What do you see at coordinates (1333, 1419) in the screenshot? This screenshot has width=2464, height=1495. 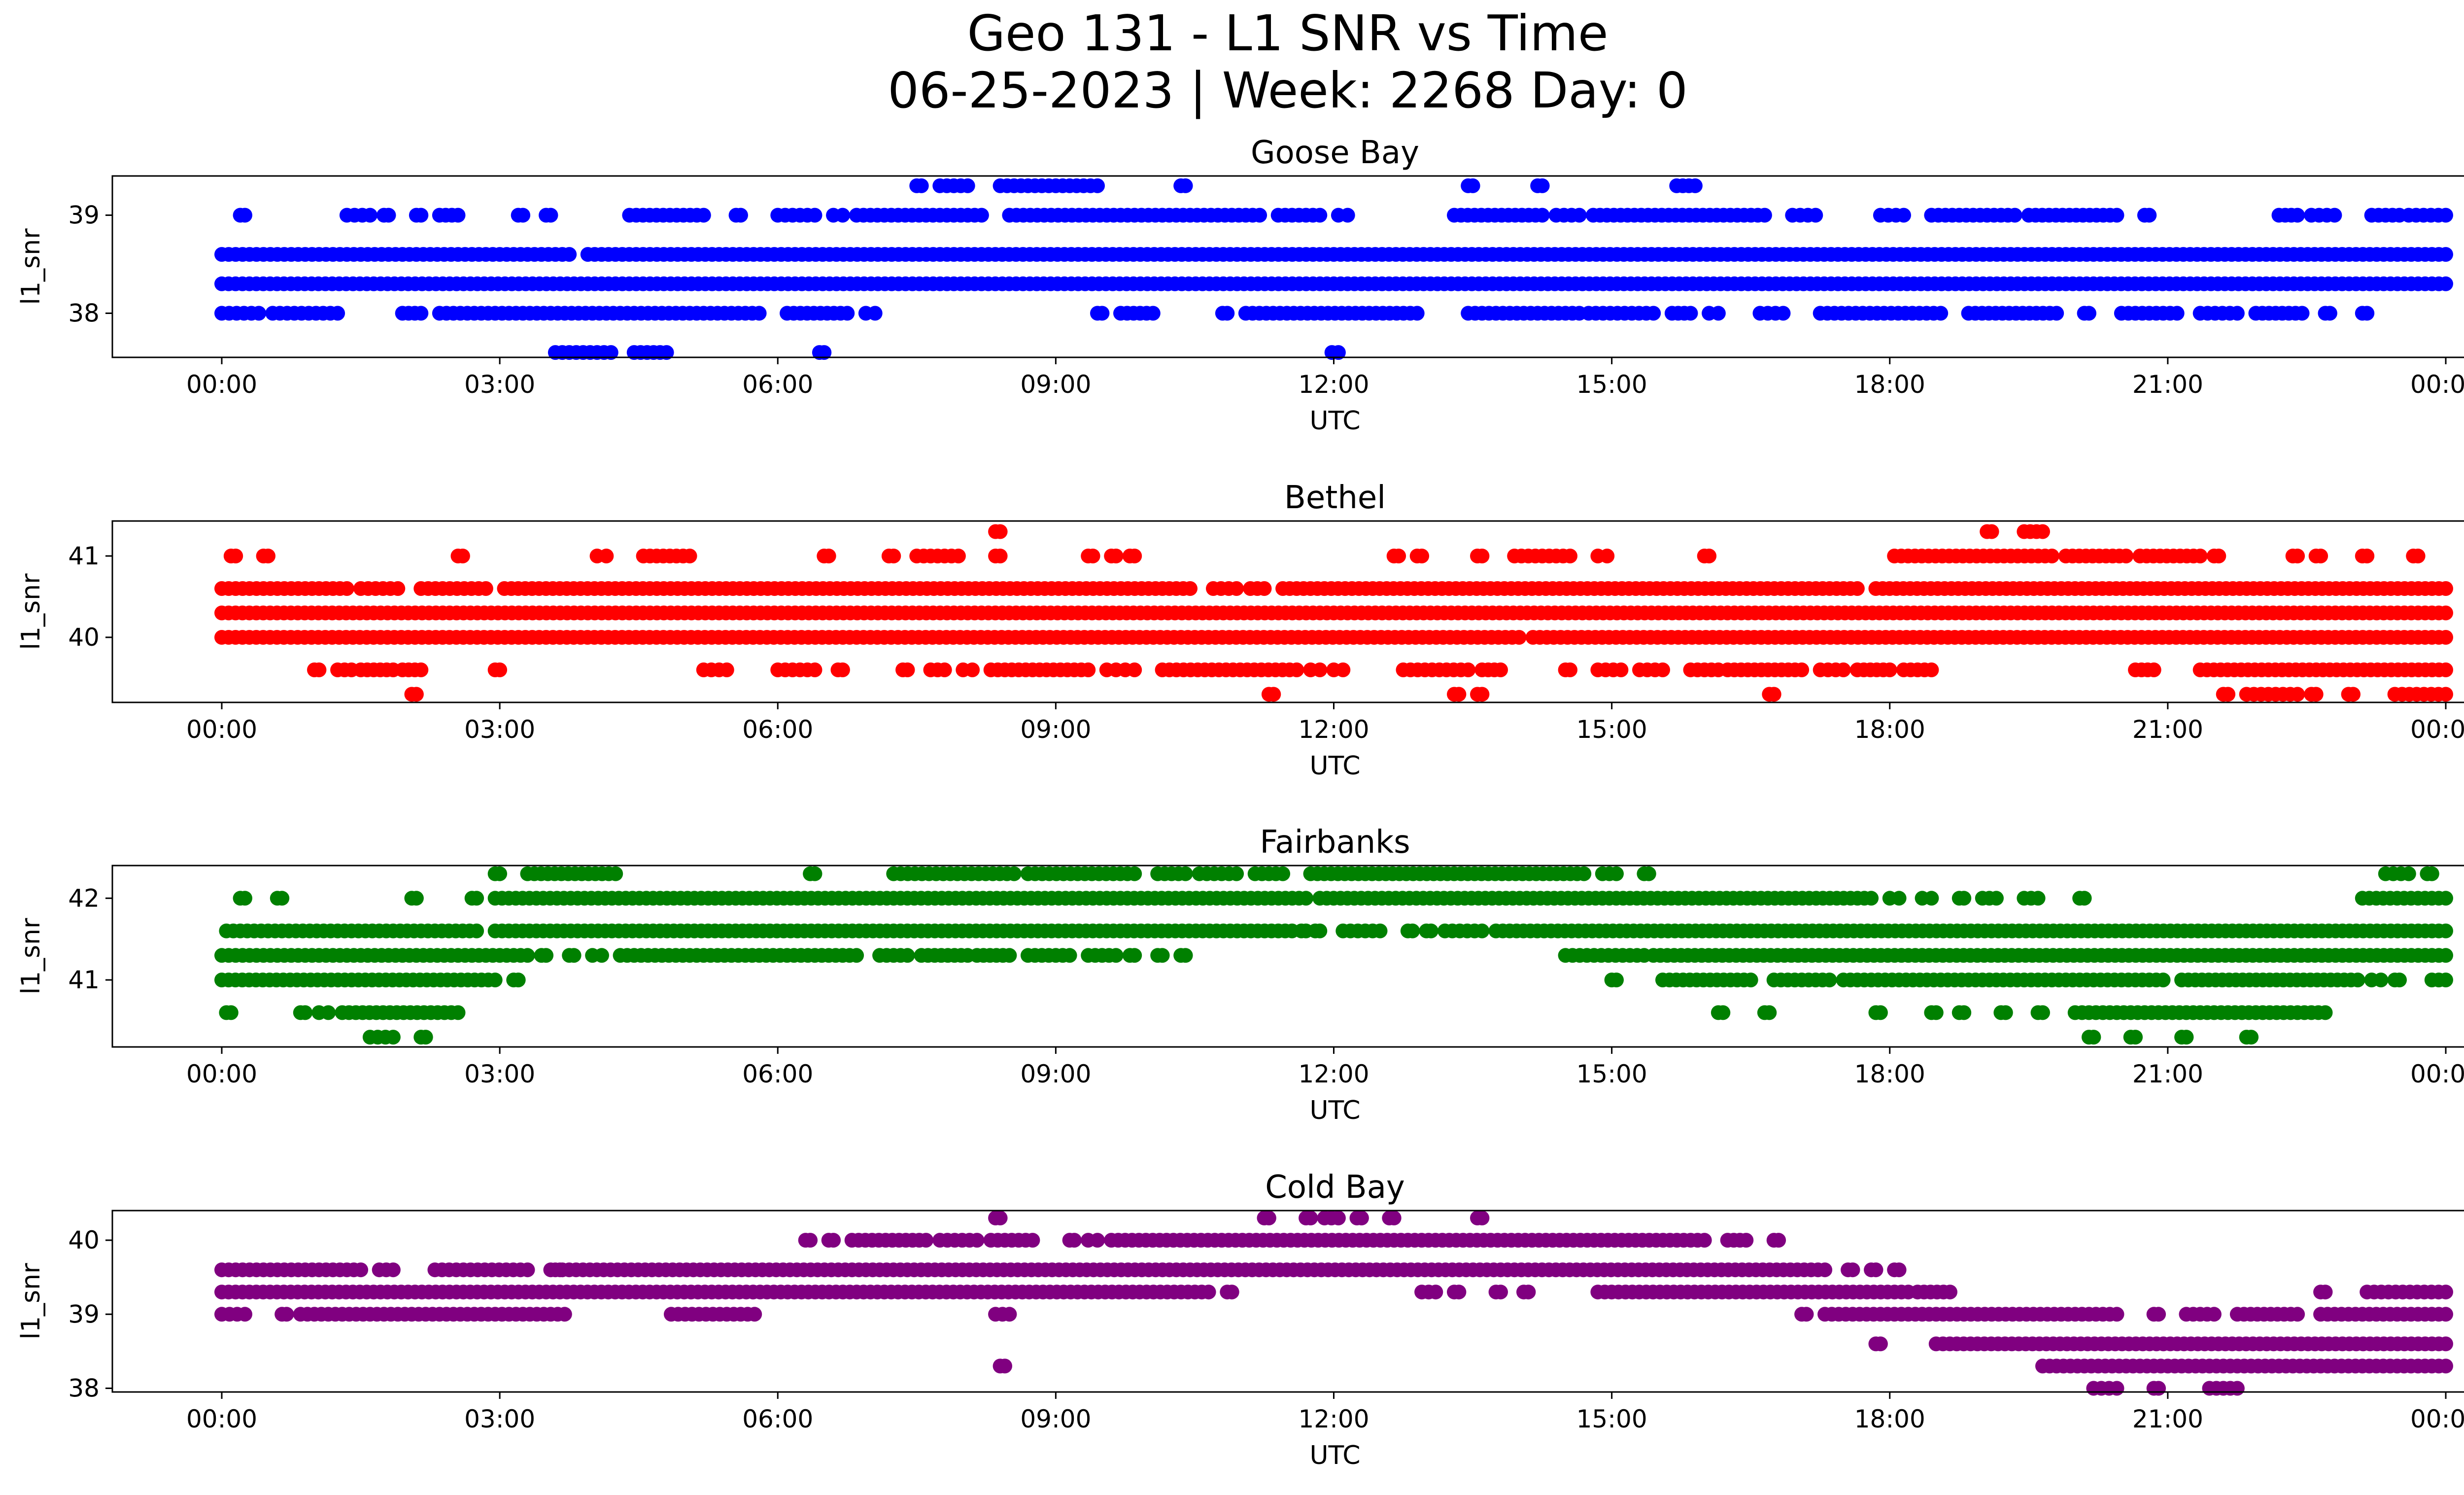 I see `x-tick-label: 12:00` at bounding box center [1333, 1419].